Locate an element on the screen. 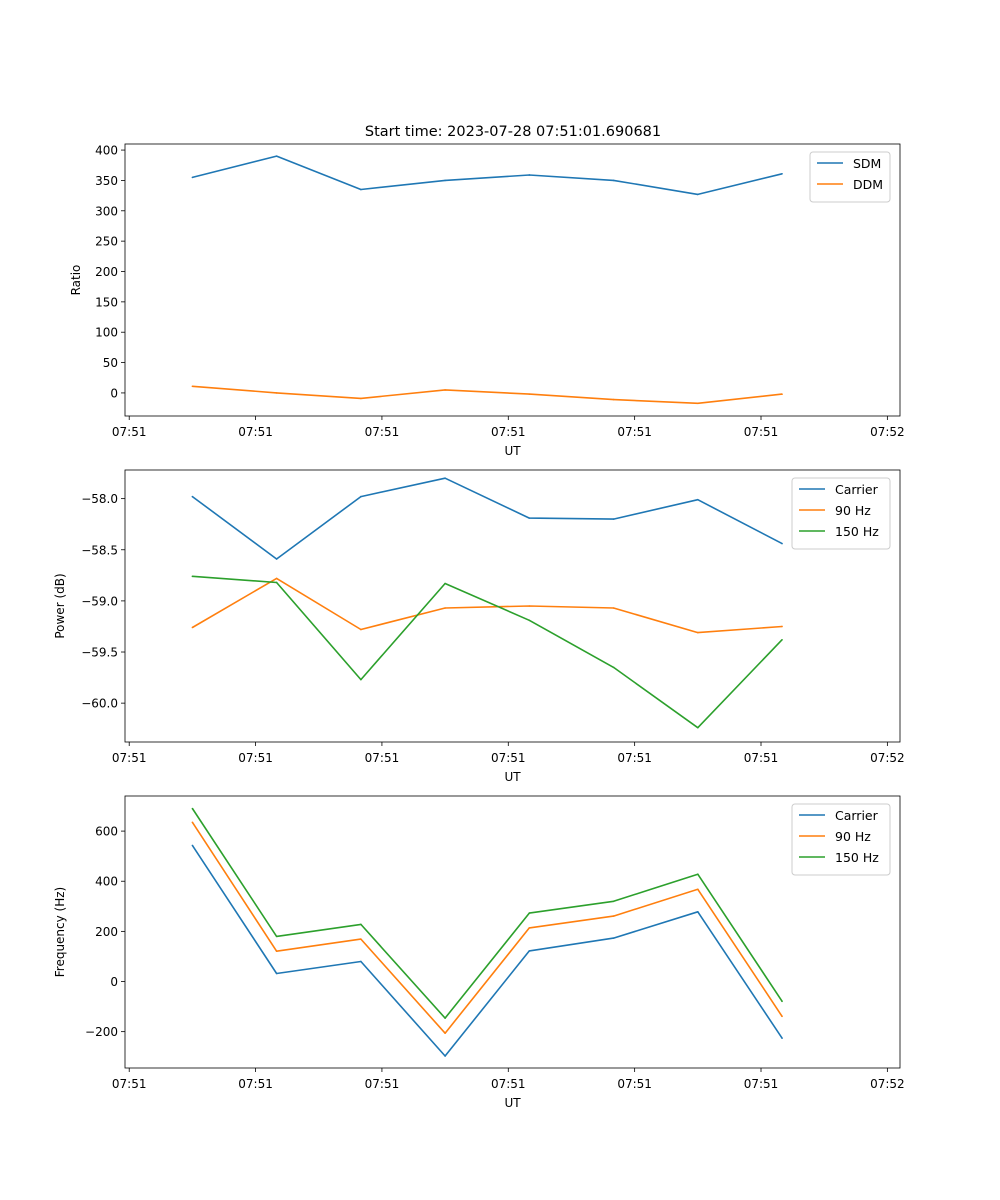 Image resolution: width=1000 pixels, height=1200 pixels. y-tick-label: −60.0 is located at coordinates (99, 704).